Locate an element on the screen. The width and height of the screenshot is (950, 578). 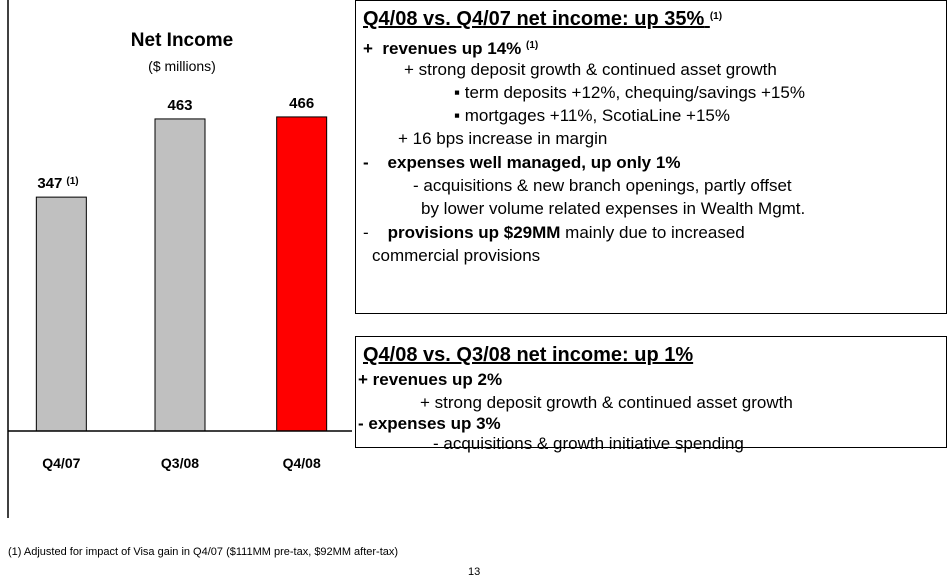
line: ▪ mortgages +11%, ScotiaLine +15% is located at coordinates (592, 115).